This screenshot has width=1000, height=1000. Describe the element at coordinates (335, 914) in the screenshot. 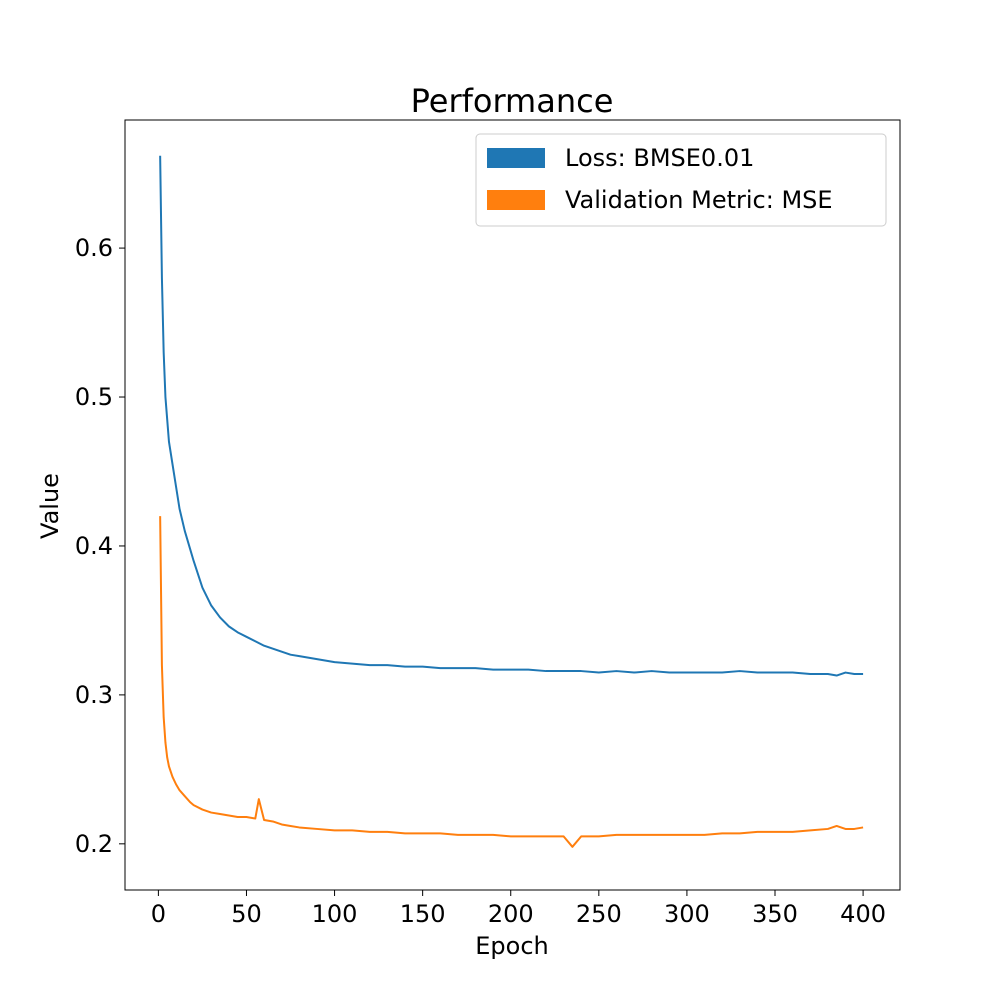

I see `x-tick-label: 100` at that location.